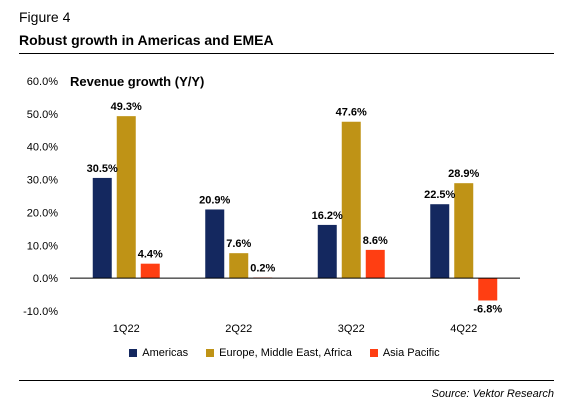  What do you see at coordinates (126, 107) in the screenshot?
I see `value-label: 49.3%` at bounding box center [126, 107].